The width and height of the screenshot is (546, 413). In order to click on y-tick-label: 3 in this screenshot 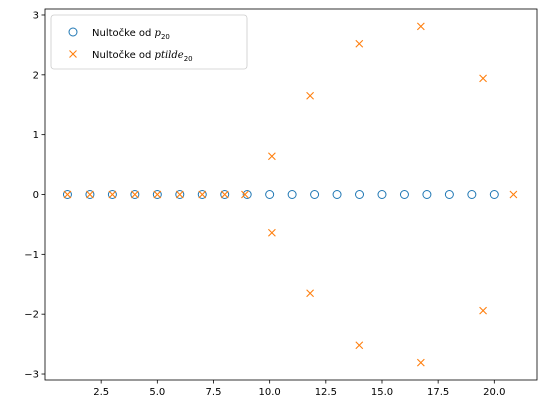, I will do `click(36, 15)`.